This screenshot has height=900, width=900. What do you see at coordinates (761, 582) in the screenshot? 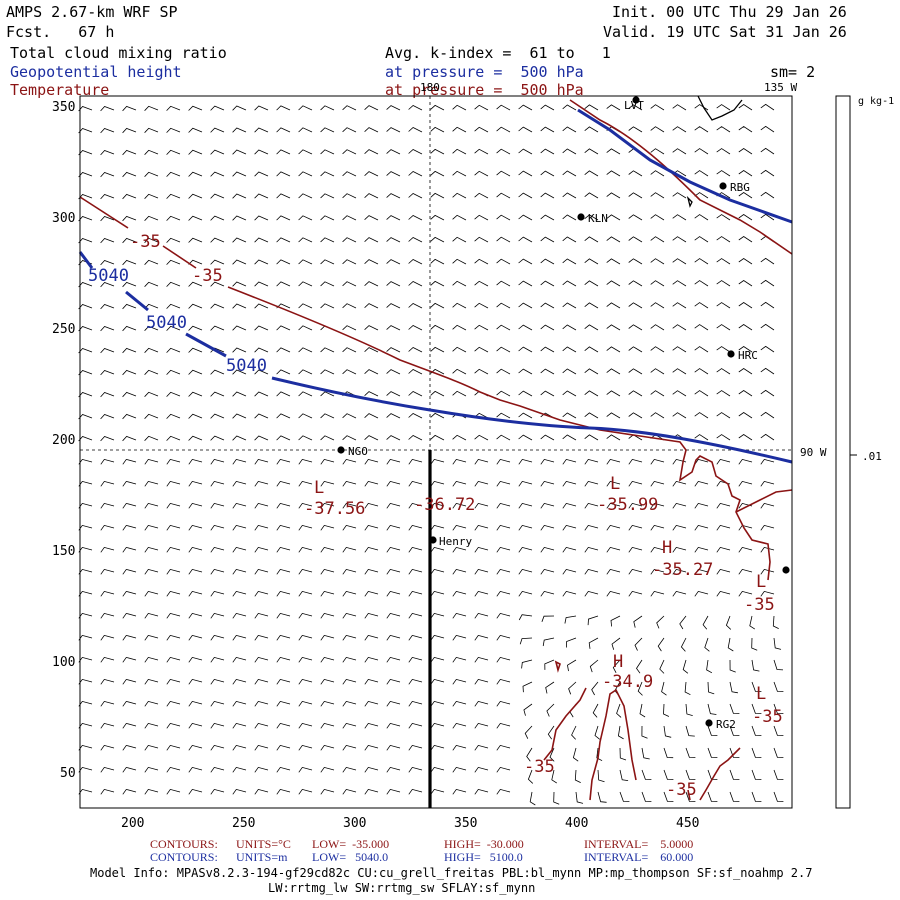
I see `extremum-type: L` at bounding box center [761, 582].